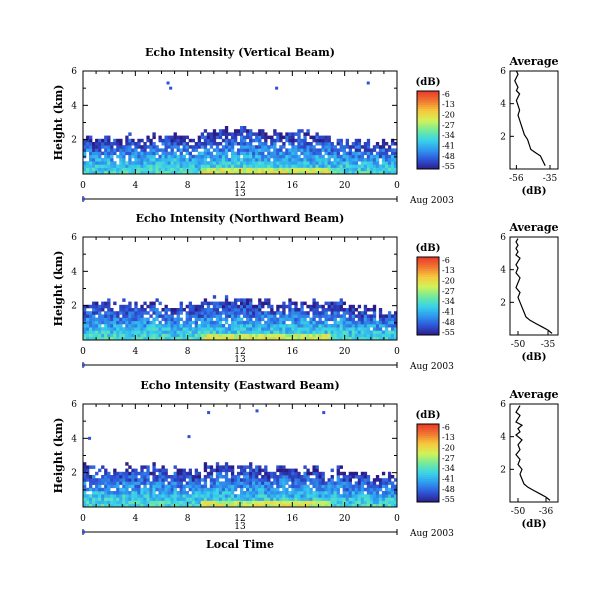 The height and width of the screenshot is (598, 610). What do you see at coordinates (448, 145) in the screenshot?
I see `colorbar-tick-label: -41` at bounding box center [448, 145].